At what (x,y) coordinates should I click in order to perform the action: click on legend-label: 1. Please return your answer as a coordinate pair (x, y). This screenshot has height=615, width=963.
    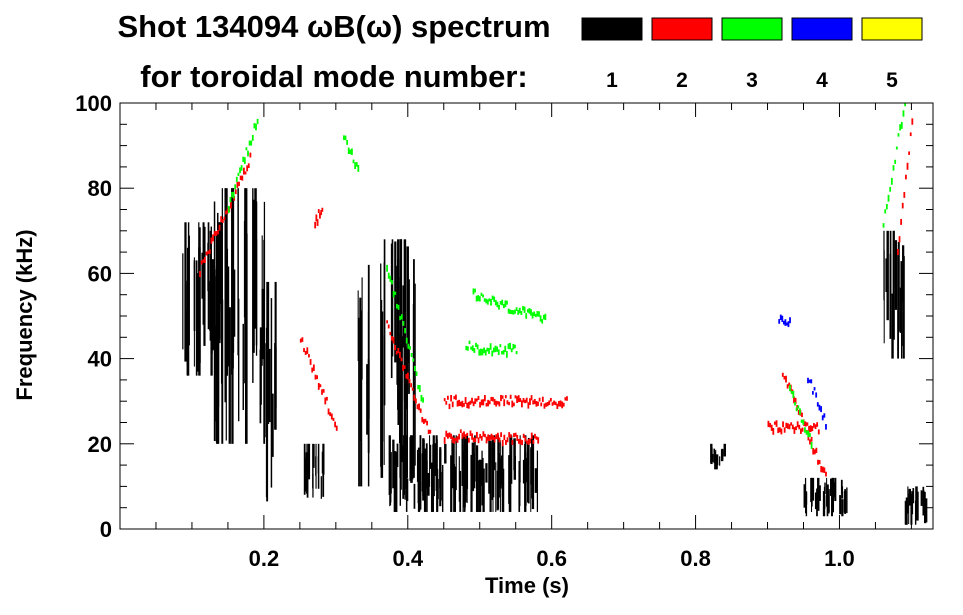
    Looking at the image, I should click on (612, 80).